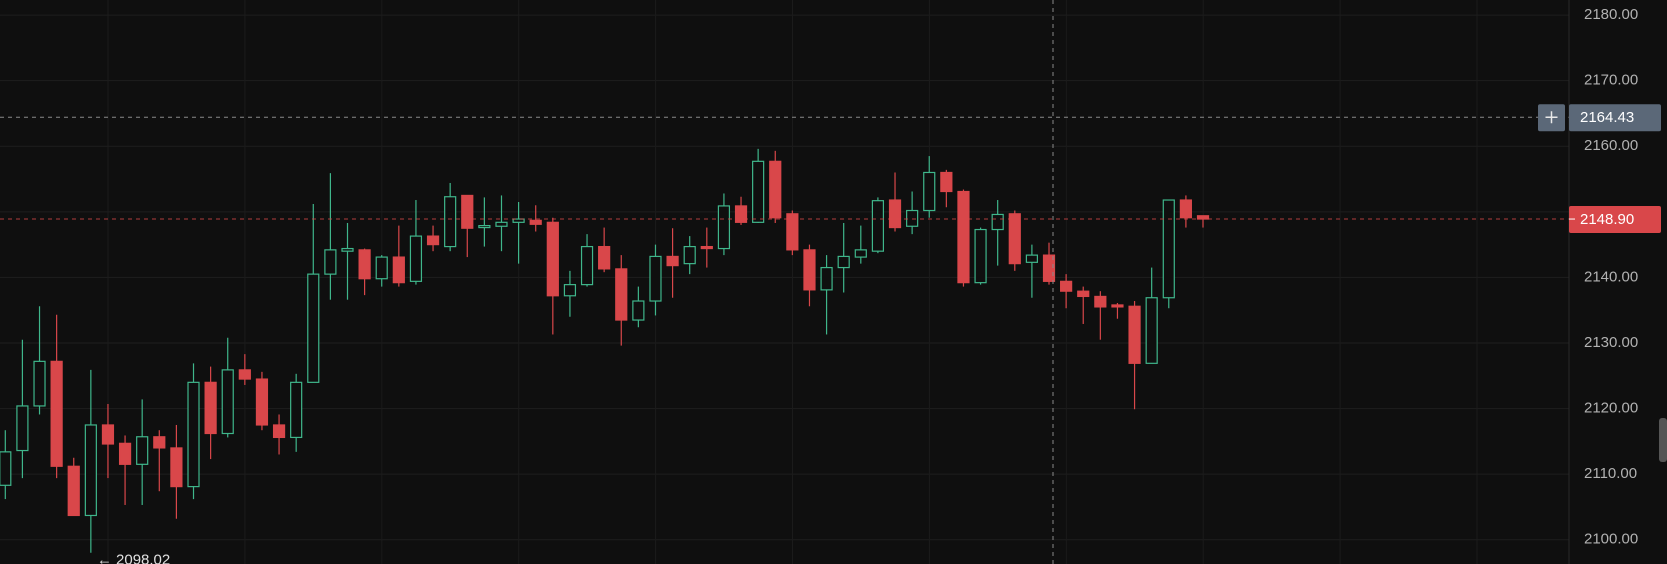 This screenshot has height=564, width=1667. Describe the element at coordinates (1611, 145) in the screenshot. I see `y-tick-label: 2160.00` at that location.